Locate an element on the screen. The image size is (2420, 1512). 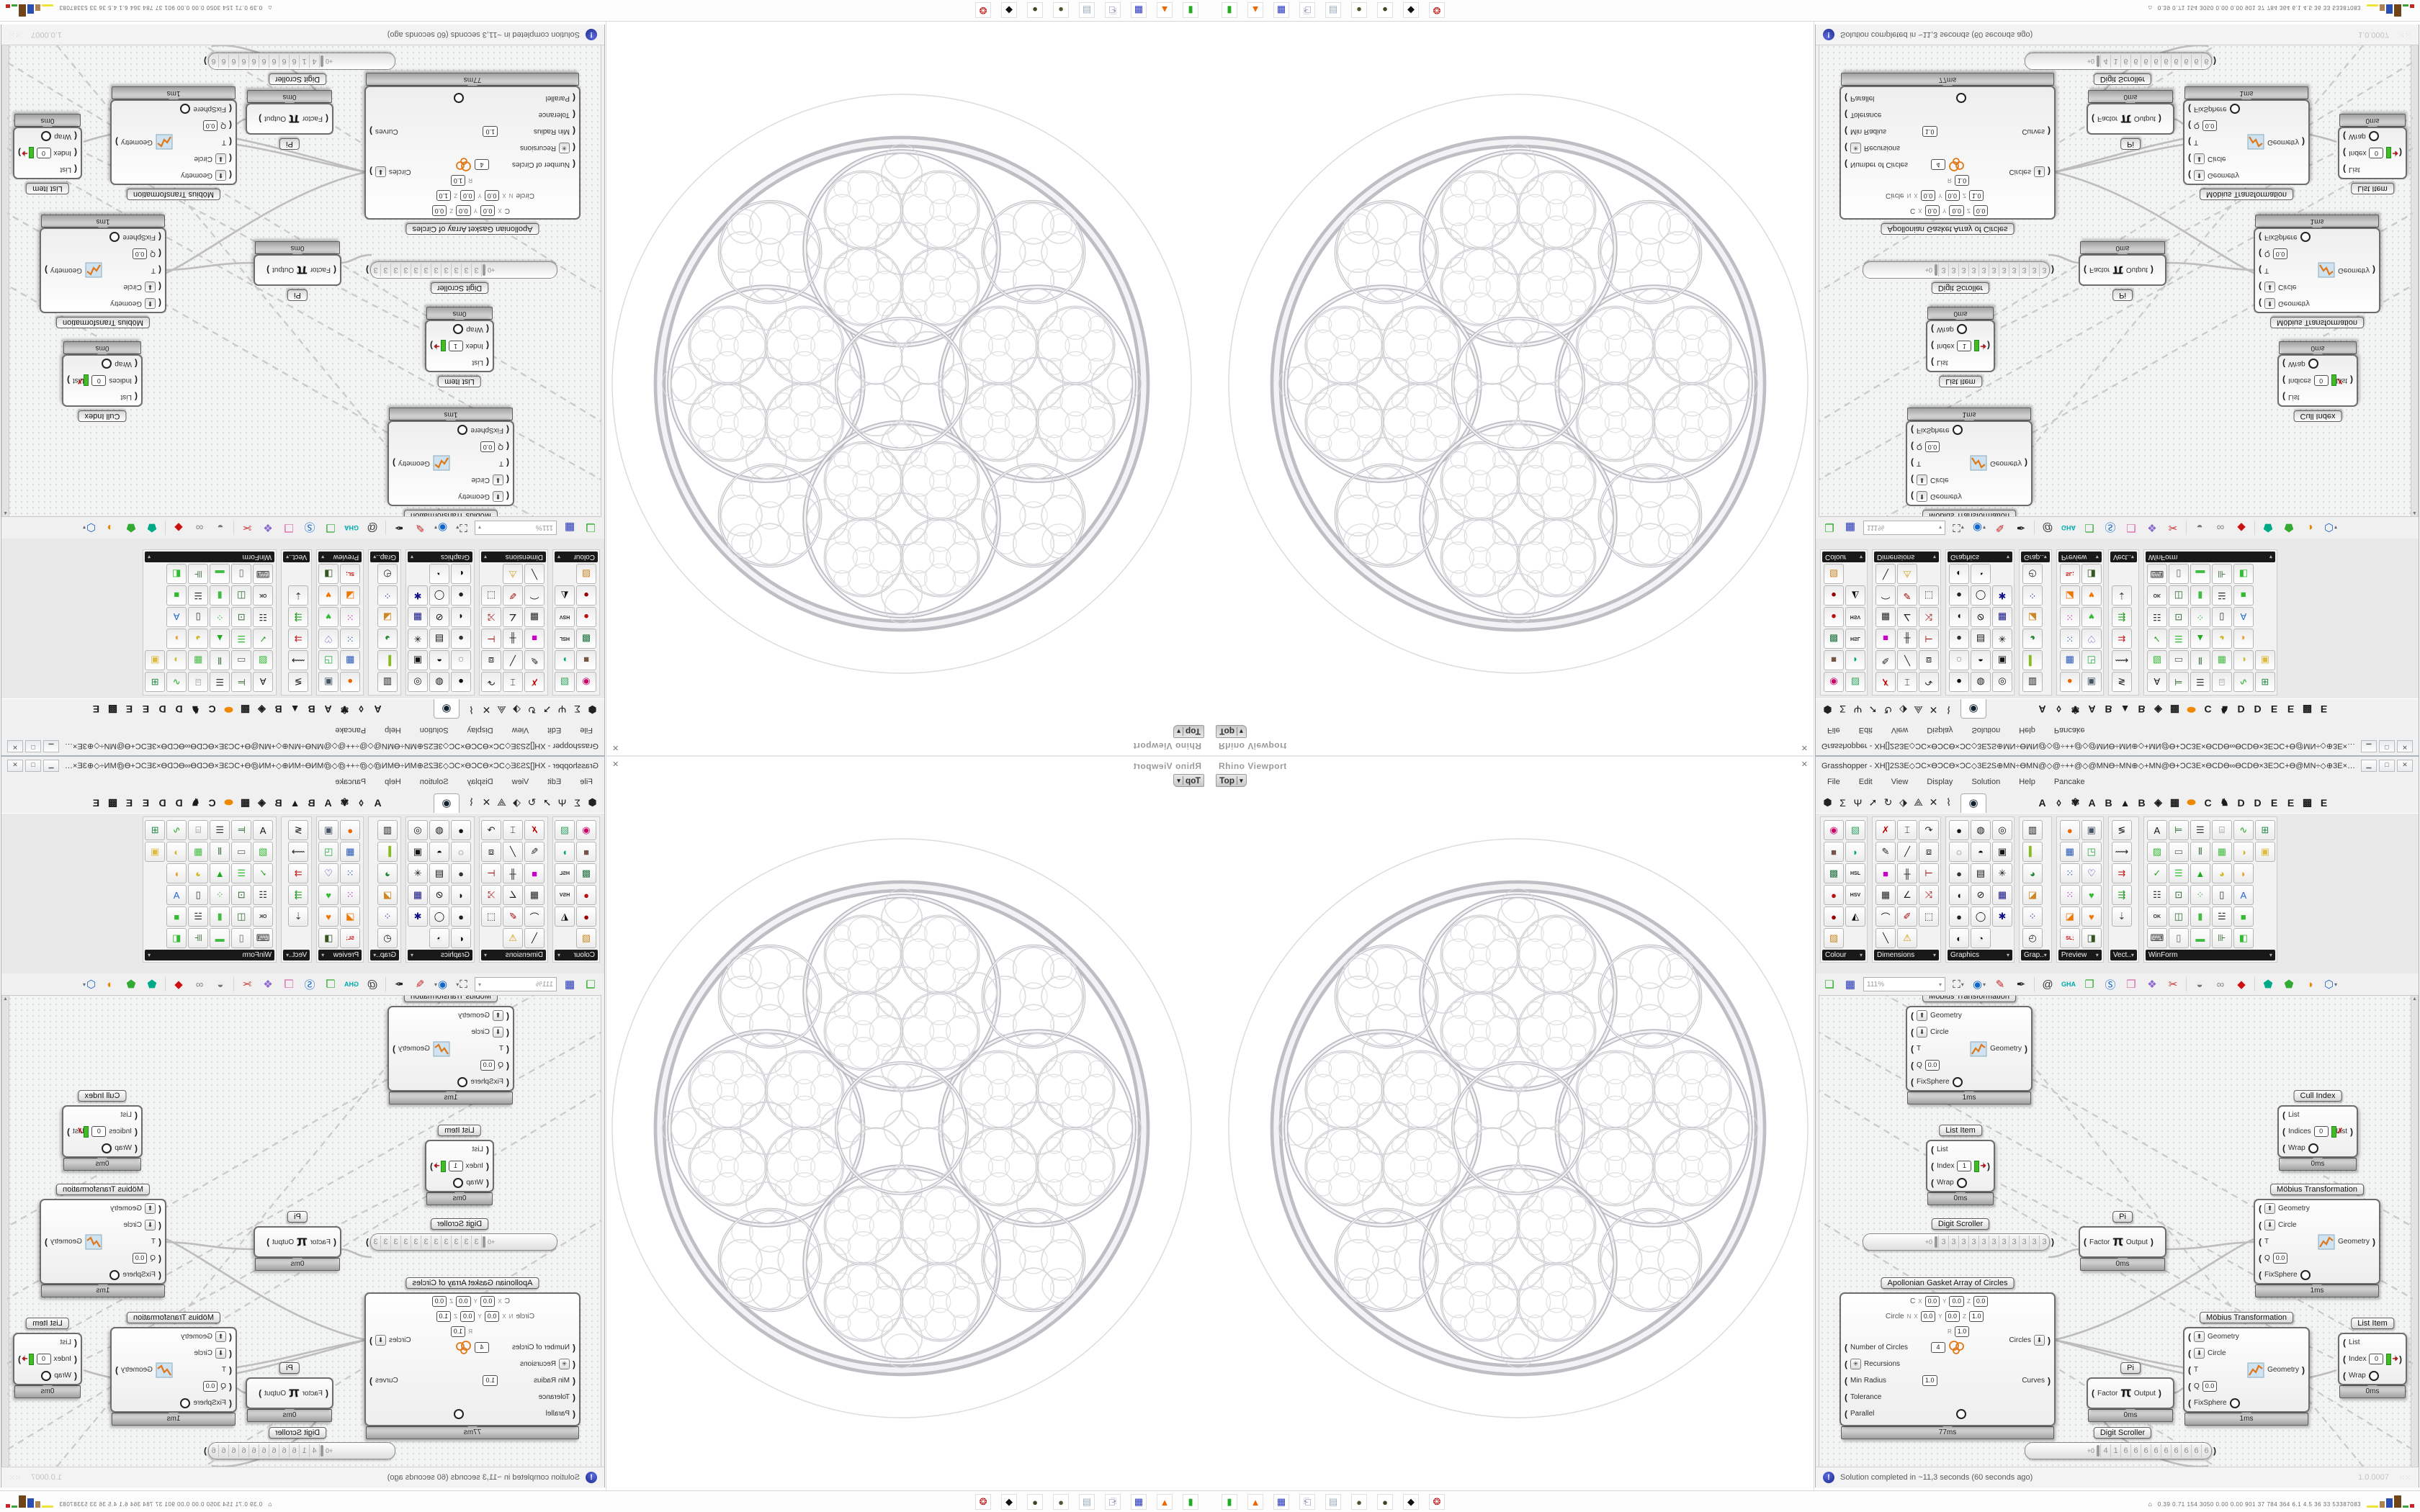
toolbar-button: @ is located at coordinates (372, 527).